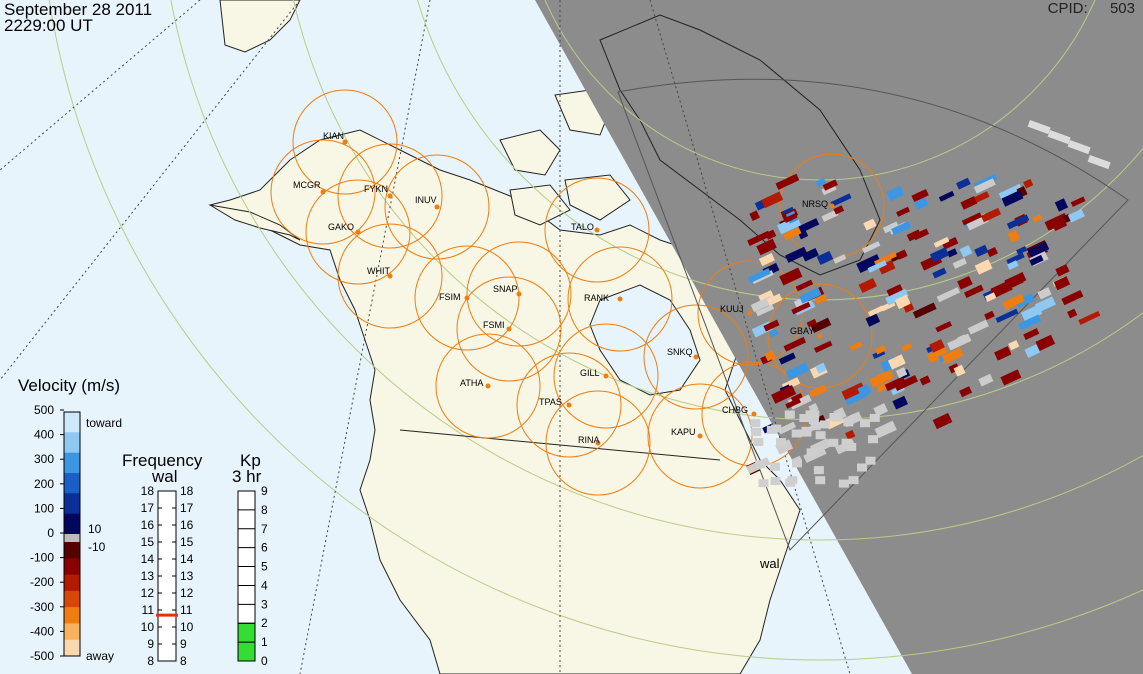  What do you see at coordinates (186, 610) in the screenshot?
I see `frequency-tick-label: 11` at bounding box center [186, 610].